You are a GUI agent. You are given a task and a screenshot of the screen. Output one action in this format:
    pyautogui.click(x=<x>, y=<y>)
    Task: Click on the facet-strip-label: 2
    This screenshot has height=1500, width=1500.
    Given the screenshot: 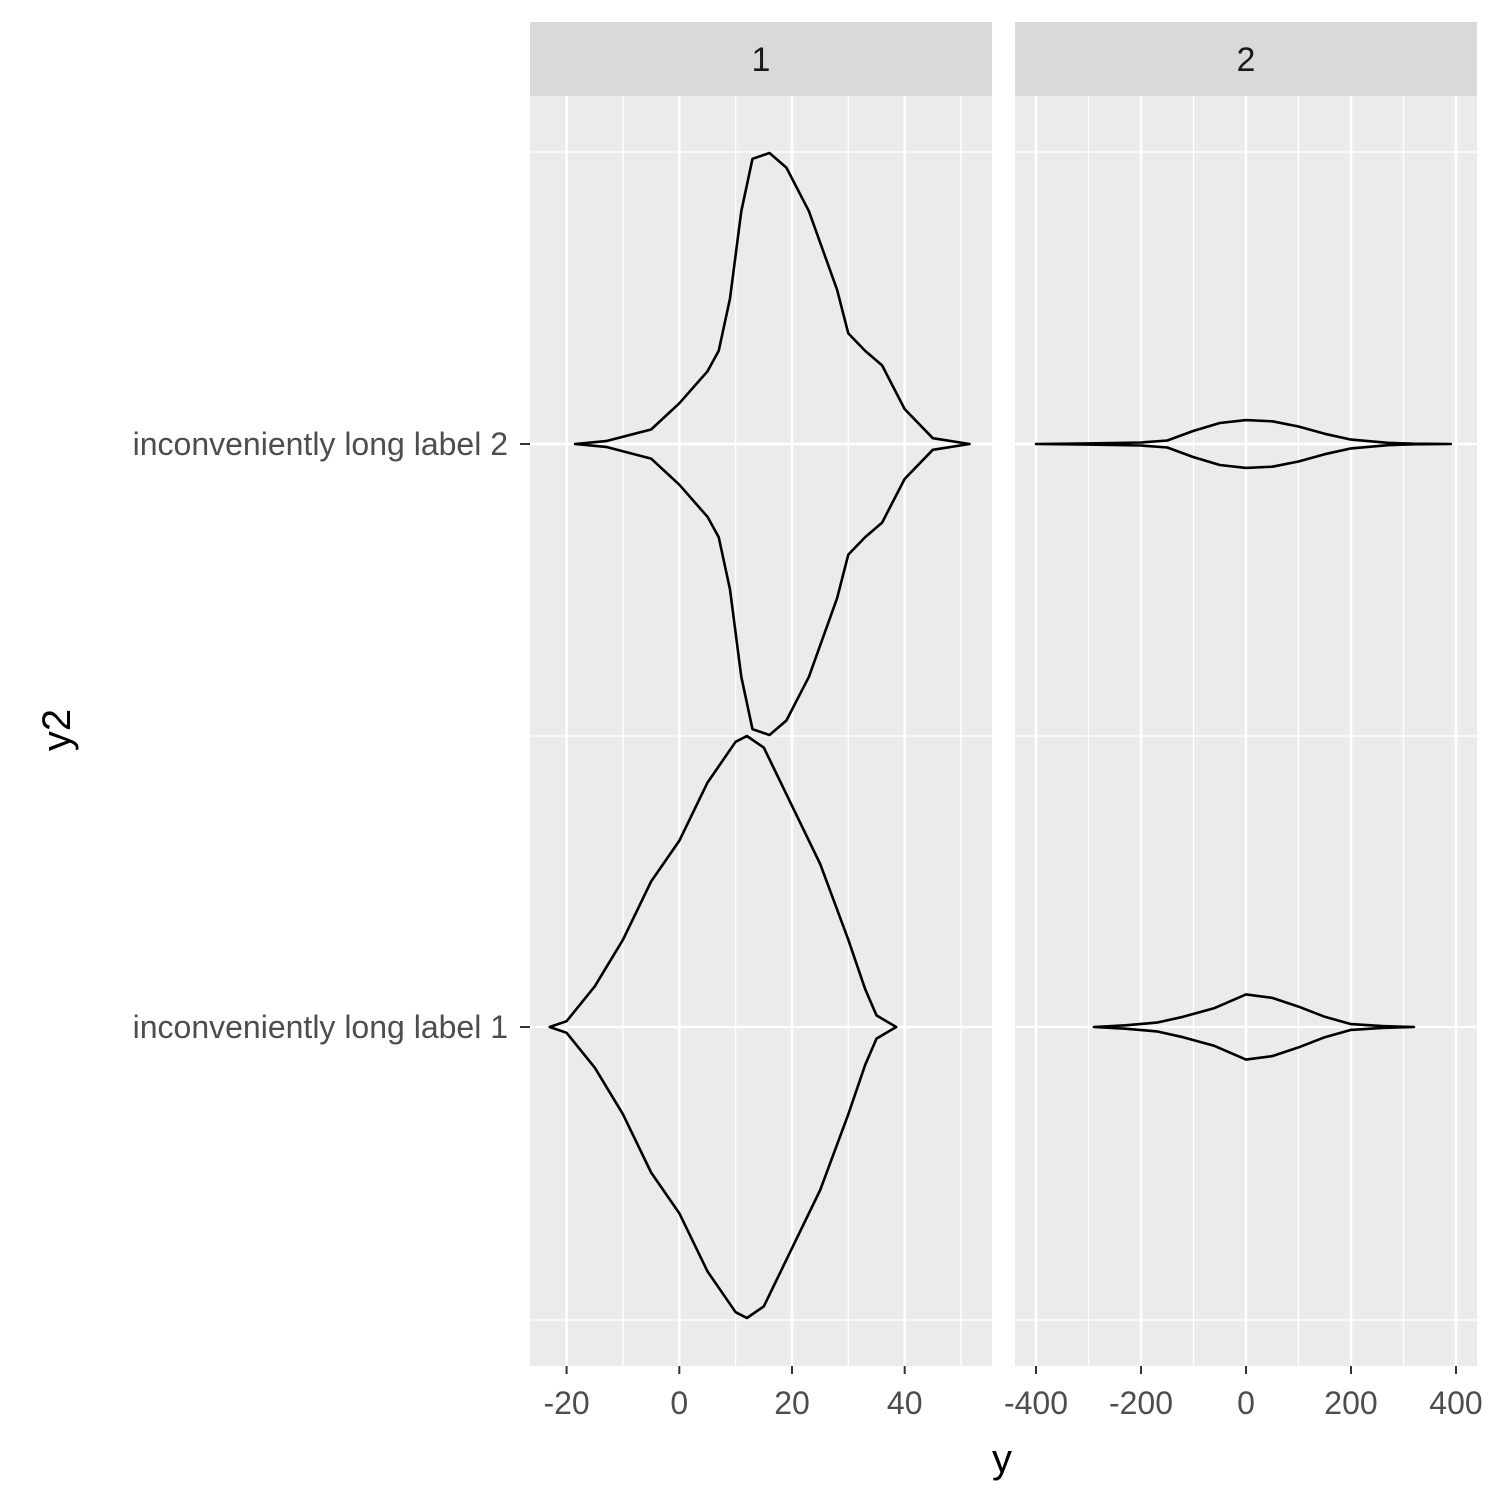 What is the action you would take?
    pyautogui.click(x=1246, y=60)
    